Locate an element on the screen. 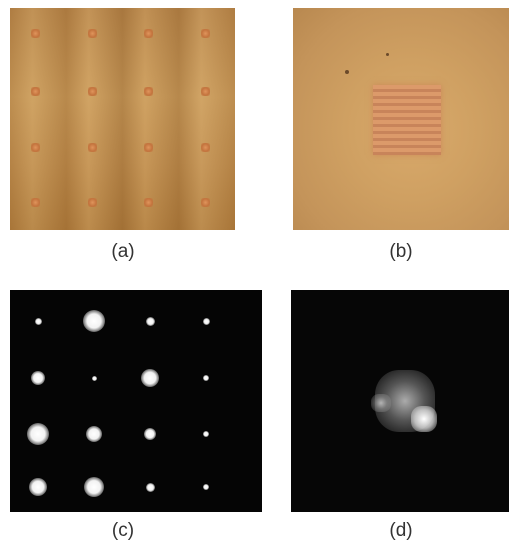 The width and height of the screenshot is (509, 548). square-pattern is located at coordinates (407, 120).